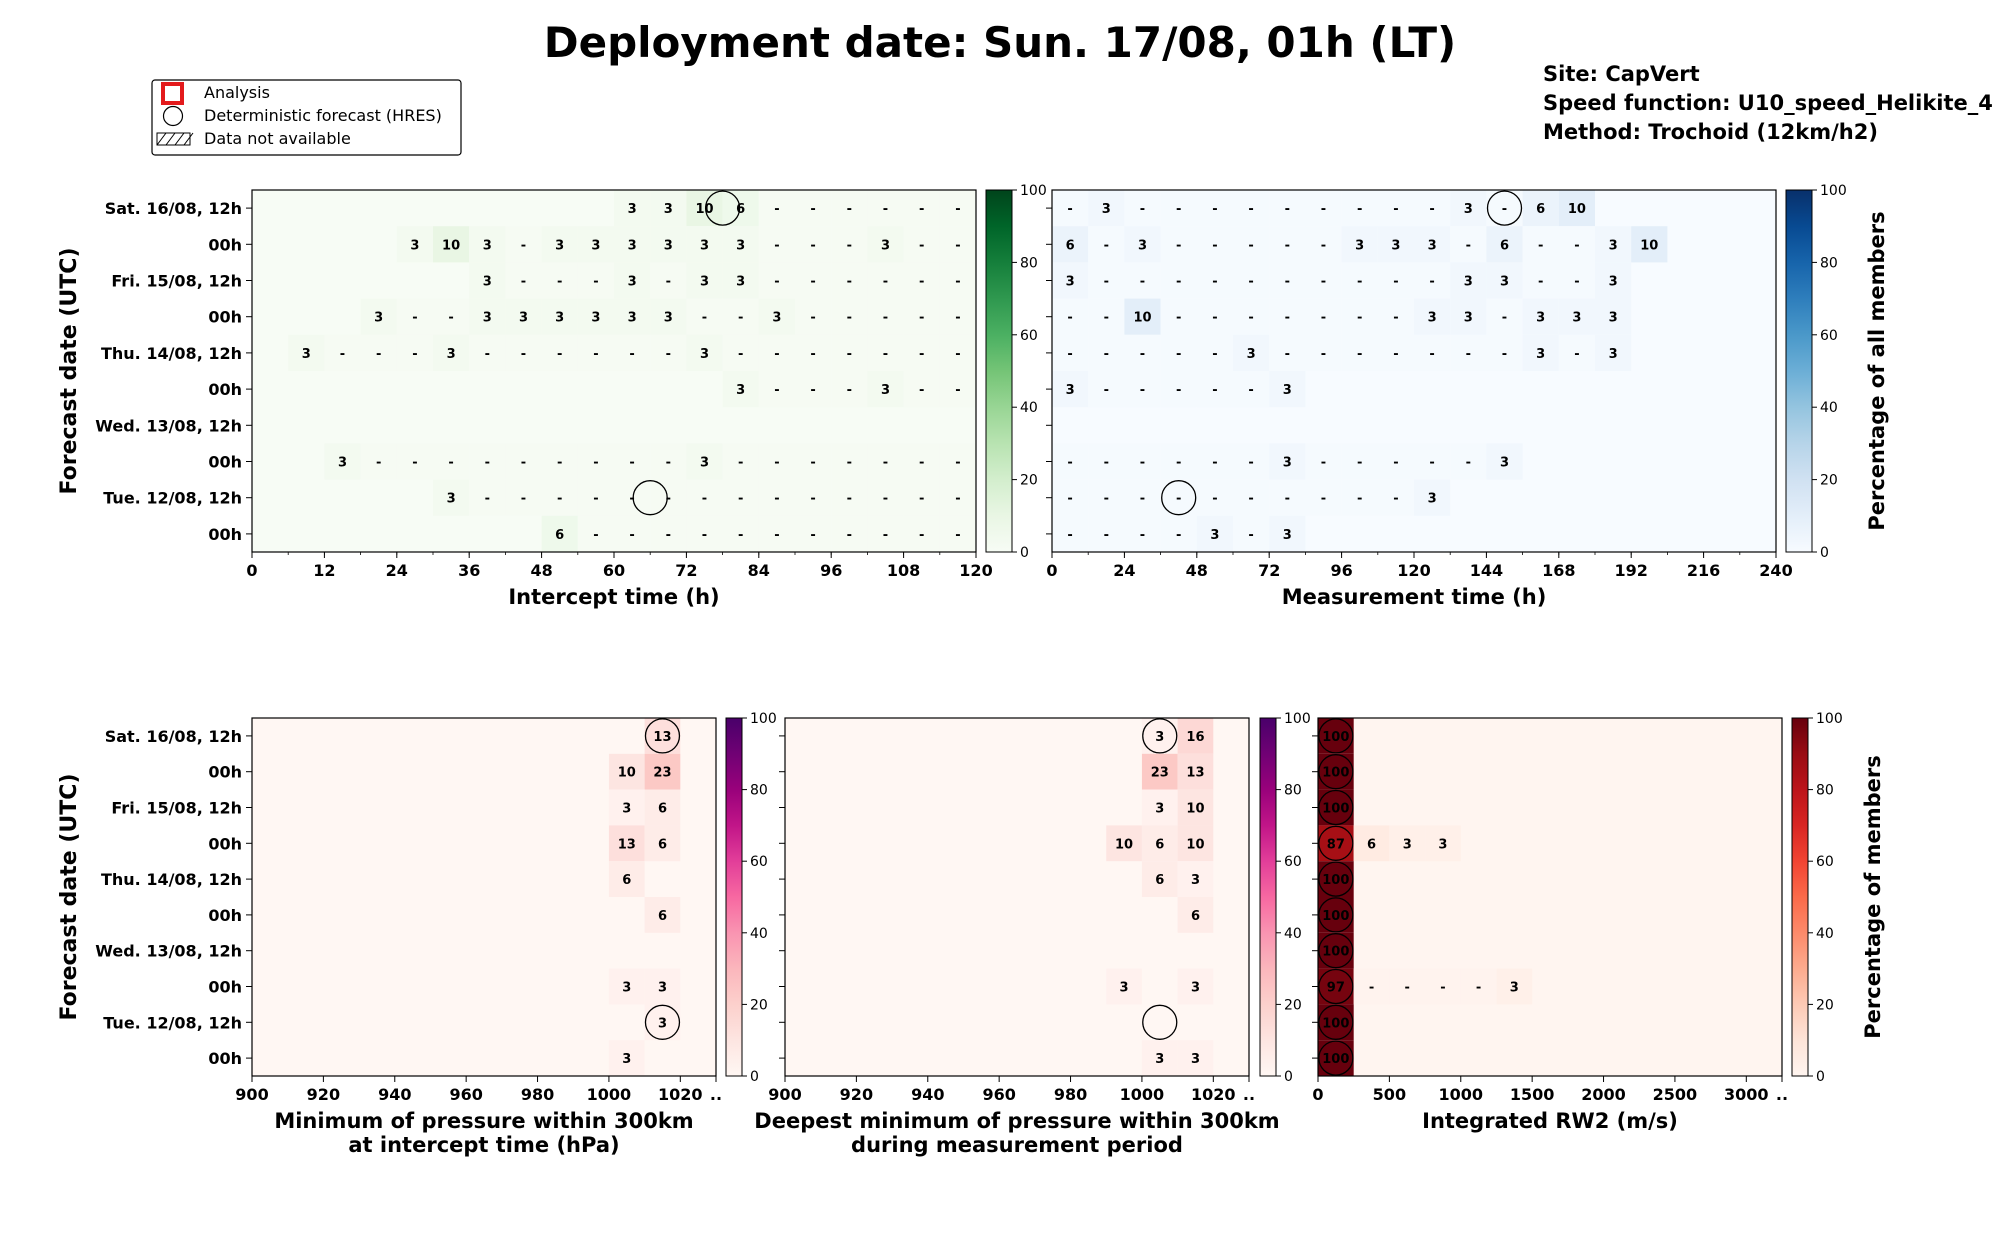 The width and height of the screenshot is (2000, 1250). Describe the element at coordinates (172, 1022) in the screenshot. I see `y-tick-label: Tue. 12/08, 12h` at that location.